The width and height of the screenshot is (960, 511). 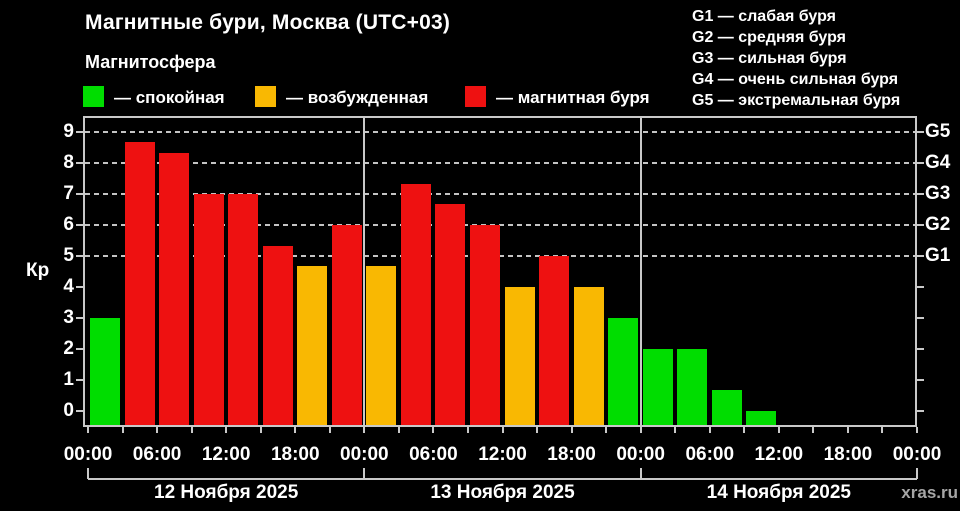 What do you see at coordinates (68, 411) in the screenshot?
I see `y-tick-label: 0` at bounding box center [68, 411].